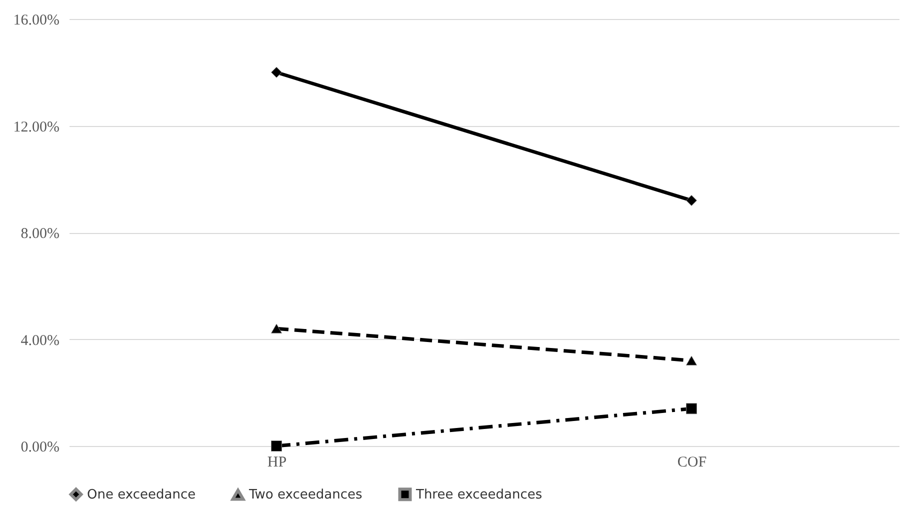 The image size is (911, 518). Describe the element at coordinates (40, 234) in the screenshot. I see `y-tick-label: 8.00%` at that location.